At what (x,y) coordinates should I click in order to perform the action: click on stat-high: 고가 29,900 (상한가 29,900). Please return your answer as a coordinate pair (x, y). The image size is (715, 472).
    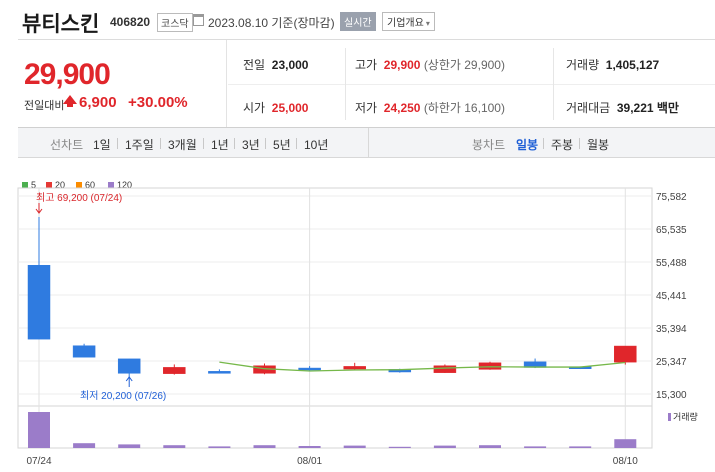
    Looking at the image, I should click on (430, 64).